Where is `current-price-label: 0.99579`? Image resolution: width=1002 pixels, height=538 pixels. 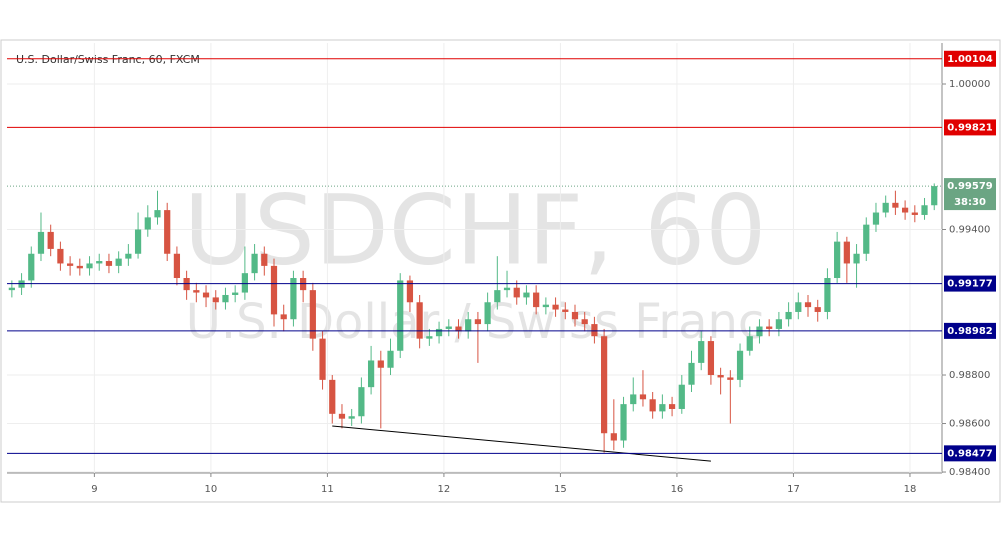
current-price-label: 0.99579 is located at coordinates (970, 186).